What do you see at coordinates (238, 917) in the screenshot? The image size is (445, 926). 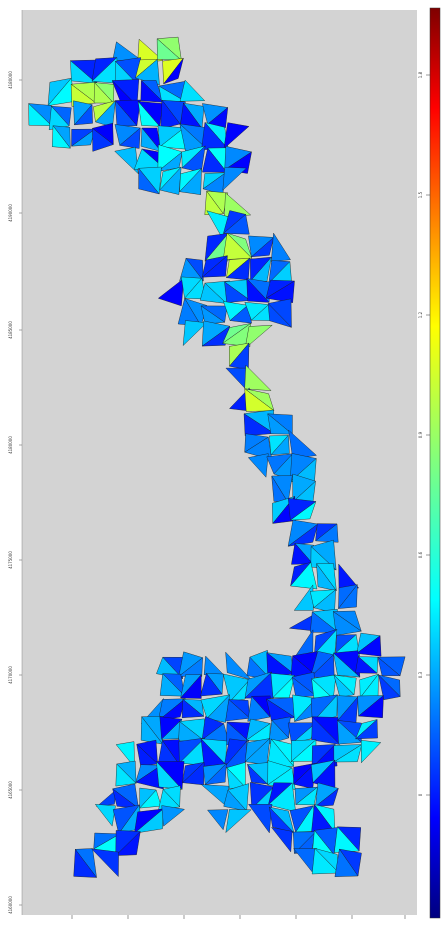 I see `x-axis-ticks` at bounding box center [238, 917].